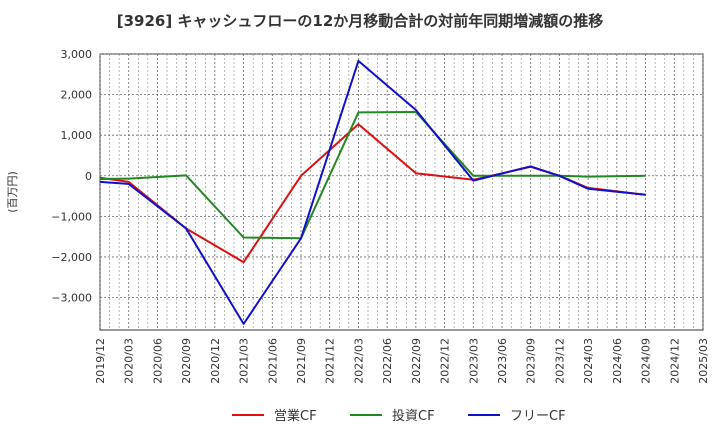  I want to click on x-tick-label: 2022/12, so click(445, 361).